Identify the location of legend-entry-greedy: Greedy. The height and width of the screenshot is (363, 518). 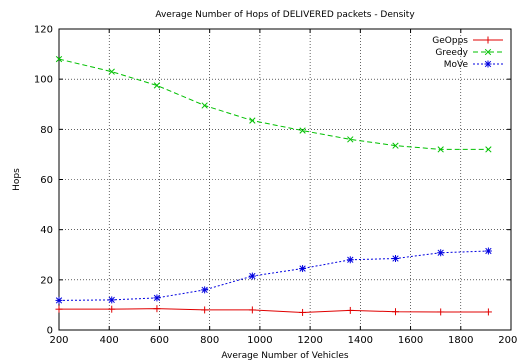
(469, 53).